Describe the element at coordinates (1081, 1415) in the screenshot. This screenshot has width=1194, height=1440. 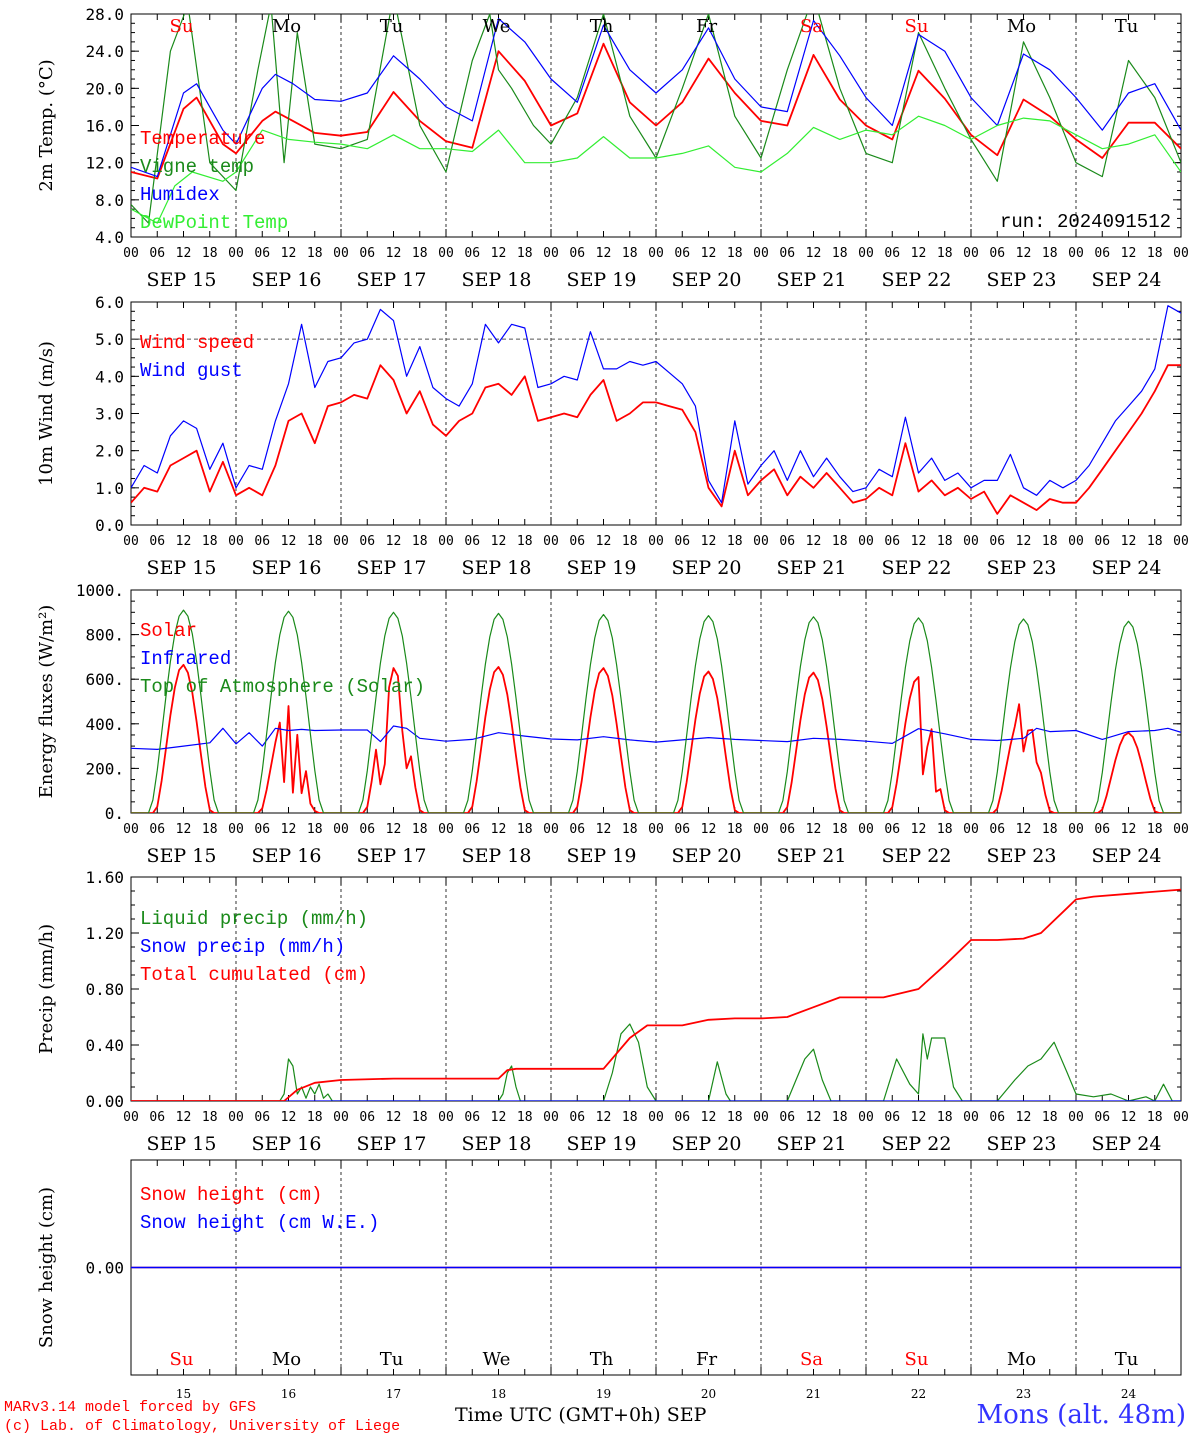
I see `station-name: Mons (alt. 48m)` at that location.